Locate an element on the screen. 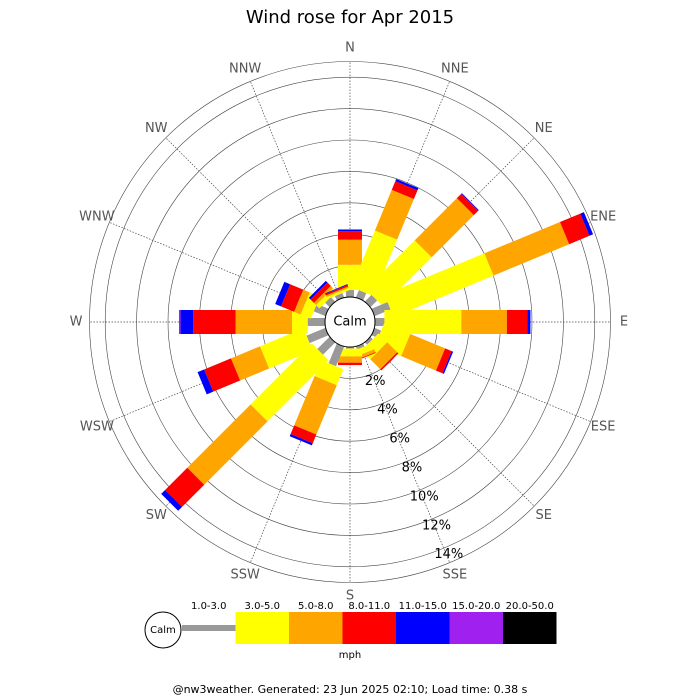 The image size is (700, 700). direction-label: SW is located at coordinates (156, 515).